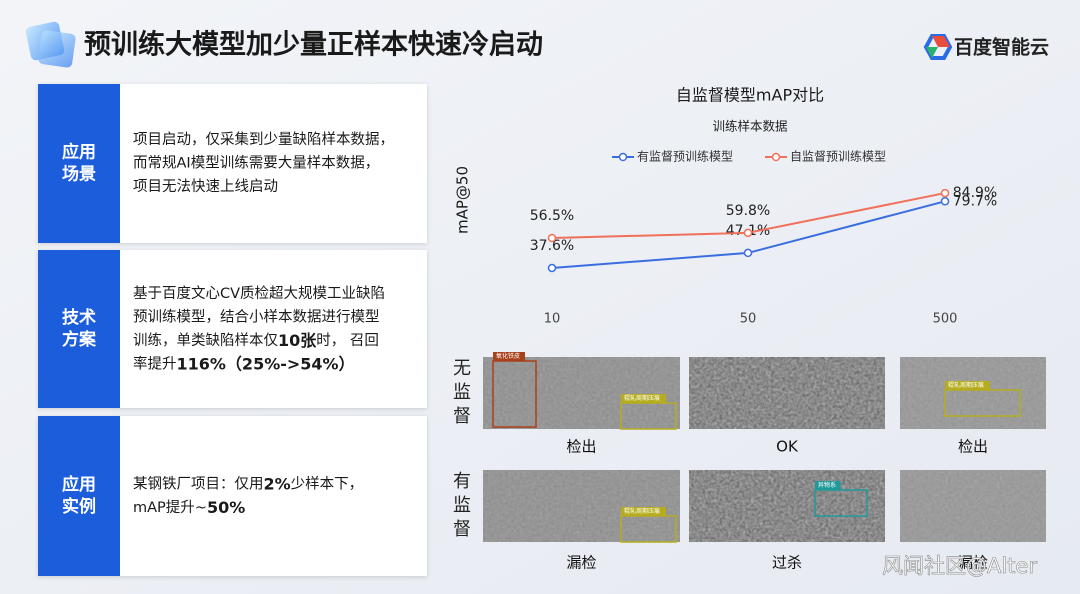  Describe the element at coordinates (297, 339) in the screenshot. I see `panel-text: 10张` at that location.